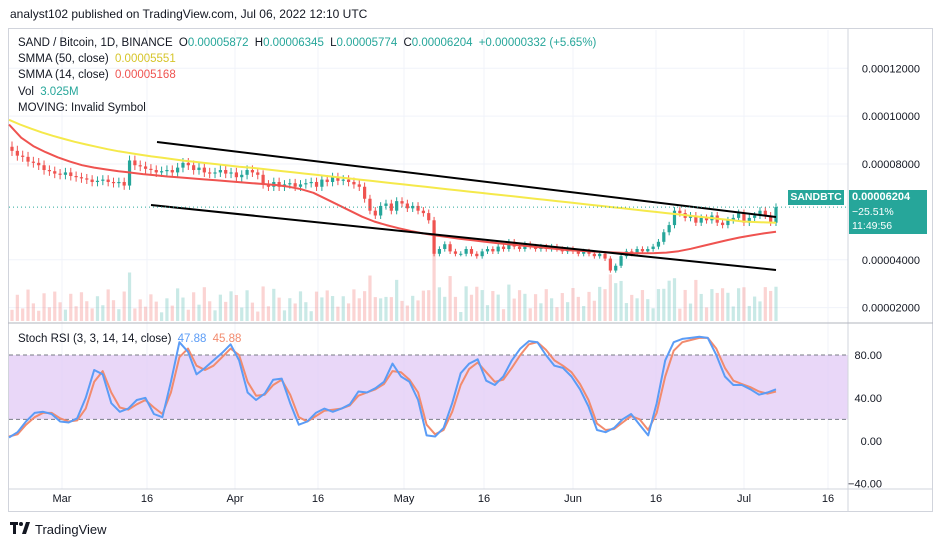  Describe the element at coordinates (63, 75) in the screenshot. I see `smma14-label: SMMA (14, close)` at that location.